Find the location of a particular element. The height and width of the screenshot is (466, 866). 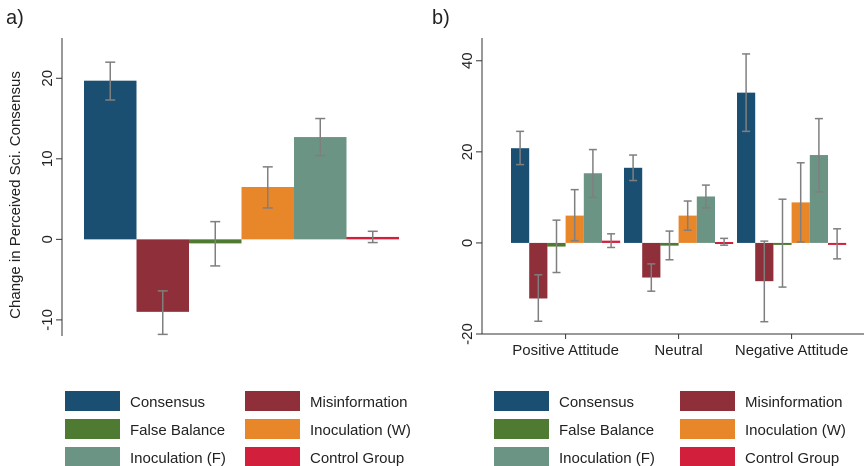

bar-inoculation-f-neutral is located at coordinates (705, 219).